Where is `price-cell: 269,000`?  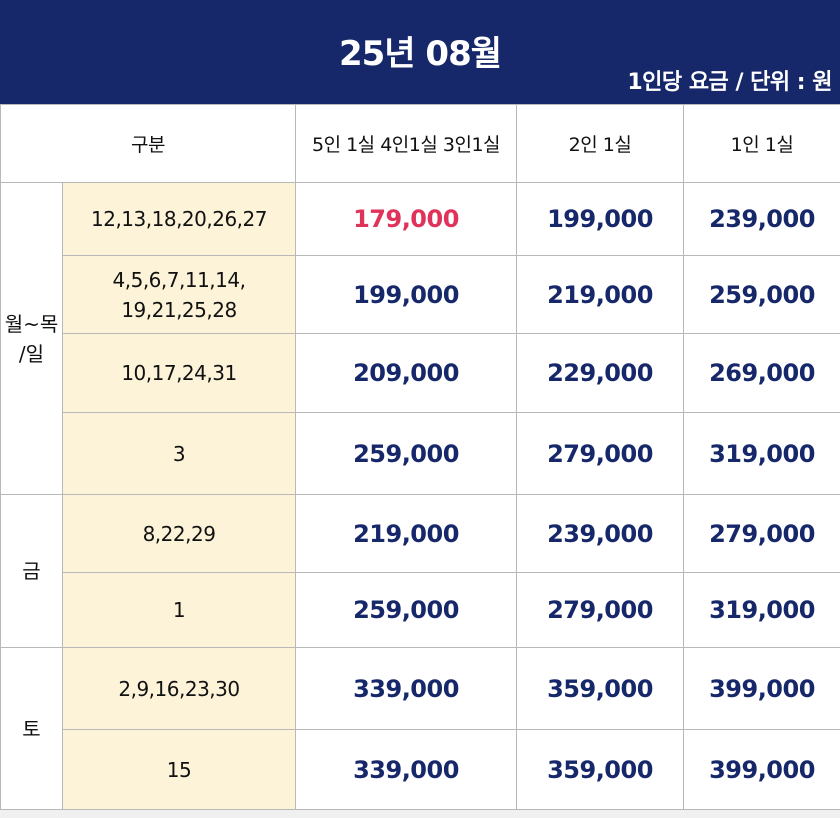
price-cell: 269,000 is located at coordinates (761, 373).